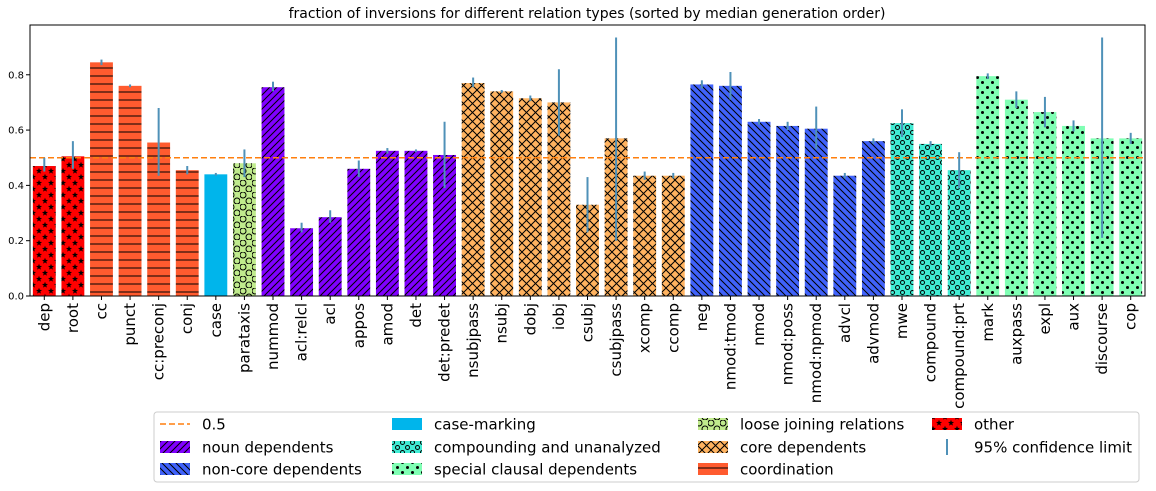 The height and width of the screenshot is (491, 1156). I want to click on legend-label: 95% confidence limit, so click(1053, 448).